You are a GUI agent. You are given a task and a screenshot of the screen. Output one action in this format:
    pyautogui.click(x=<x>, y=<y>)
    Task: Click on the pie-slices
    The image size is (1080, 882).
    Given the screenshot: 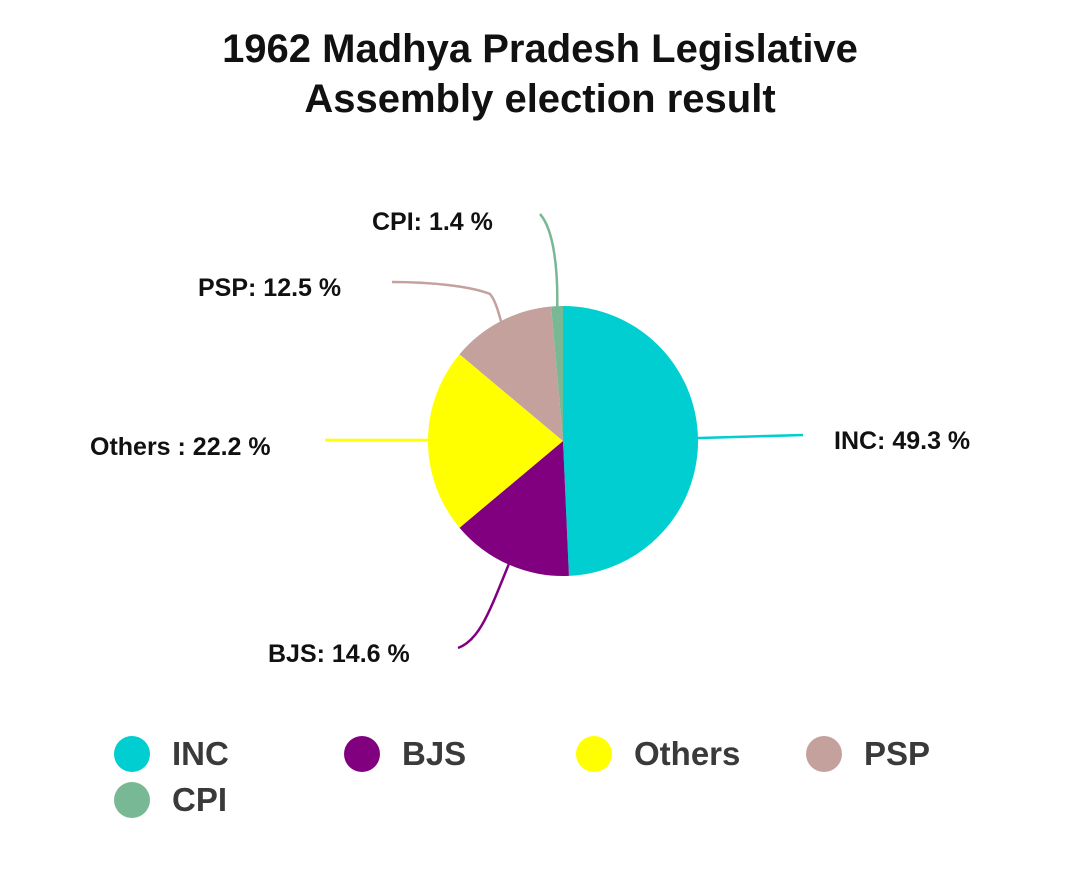 What is the action you would take?
    pyautogui.click(x=563, y=441)
    